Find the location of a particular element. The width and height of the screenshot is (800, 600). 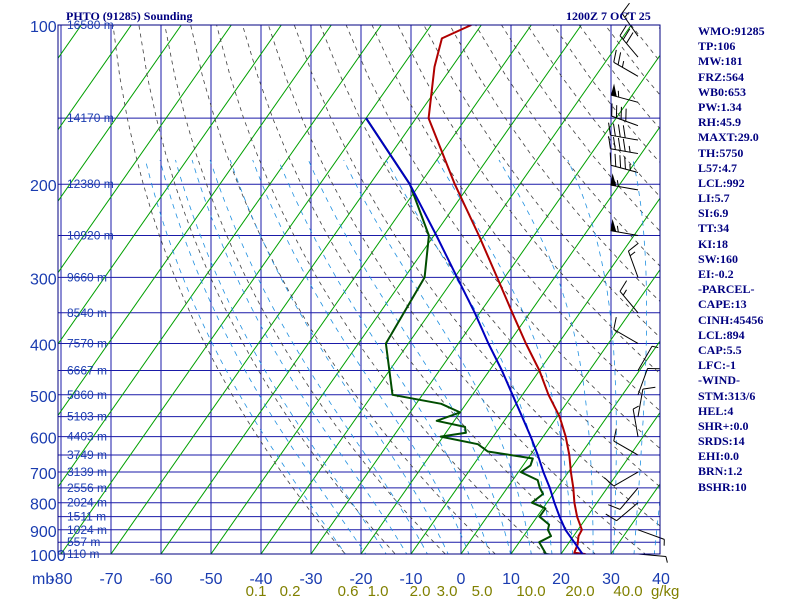

station-title: PHTO (91285) Sounding is located at coordinates (129, 16).